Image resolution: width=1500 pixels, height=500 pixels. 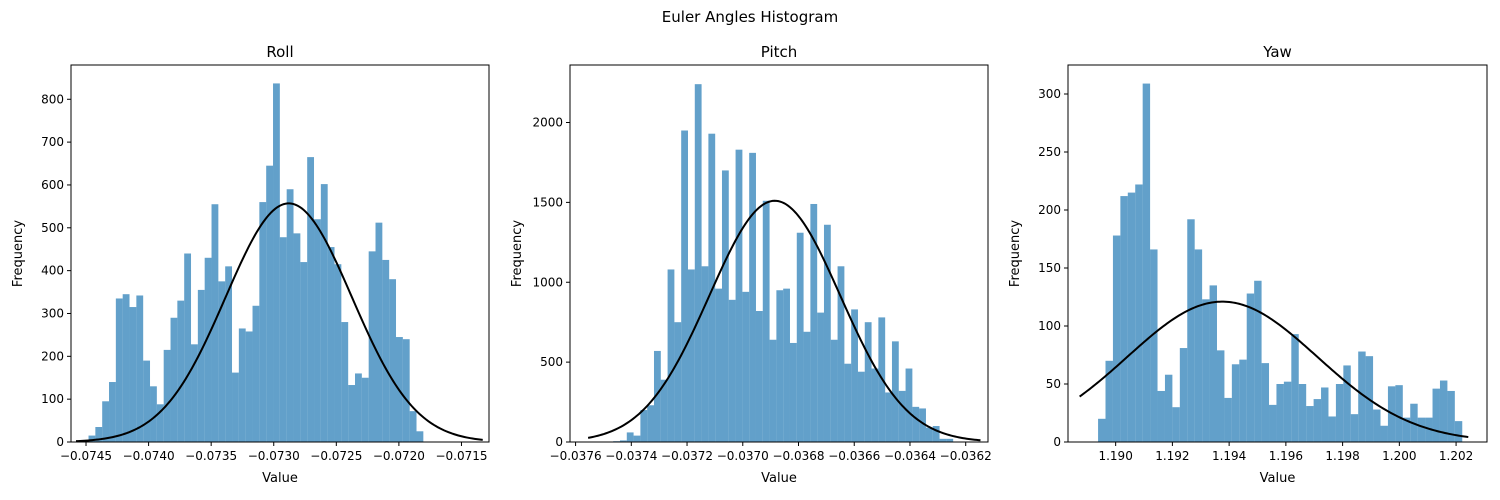 I want to click on pitch-y-axis-label: Frequency, so click(x=517, y=253).